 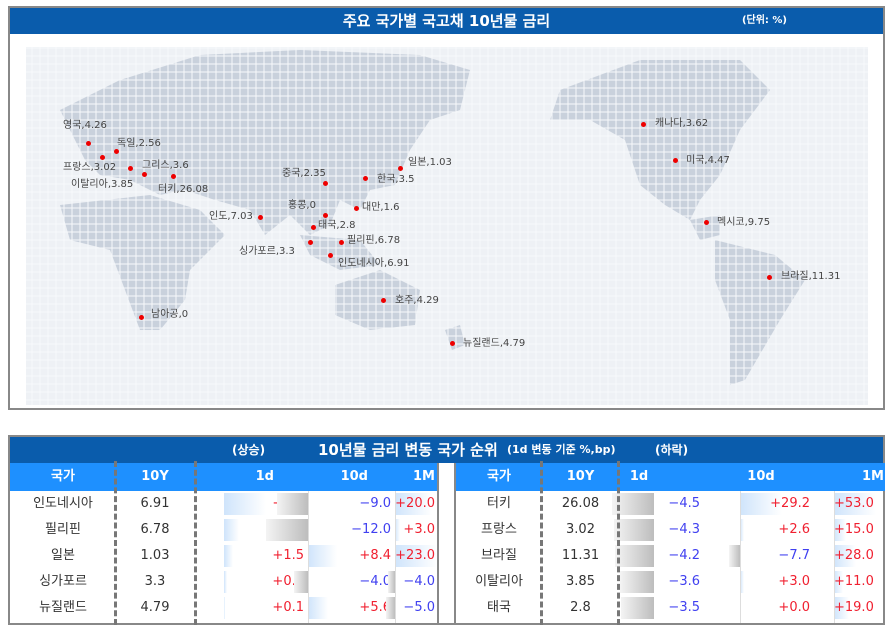 What do you see at coordinates (266, 556) in the screenshot?
I see `cell-d1: +1.5` at bounding box center [266, 556].